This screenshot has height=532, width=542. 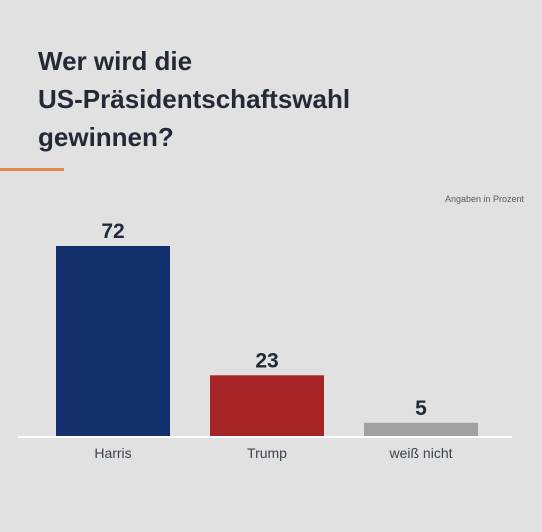 What do you see at coordinates (106, 137) in the screenshot?
I see `title-line-3: gewinnen?` at bounding box center [106, 137].